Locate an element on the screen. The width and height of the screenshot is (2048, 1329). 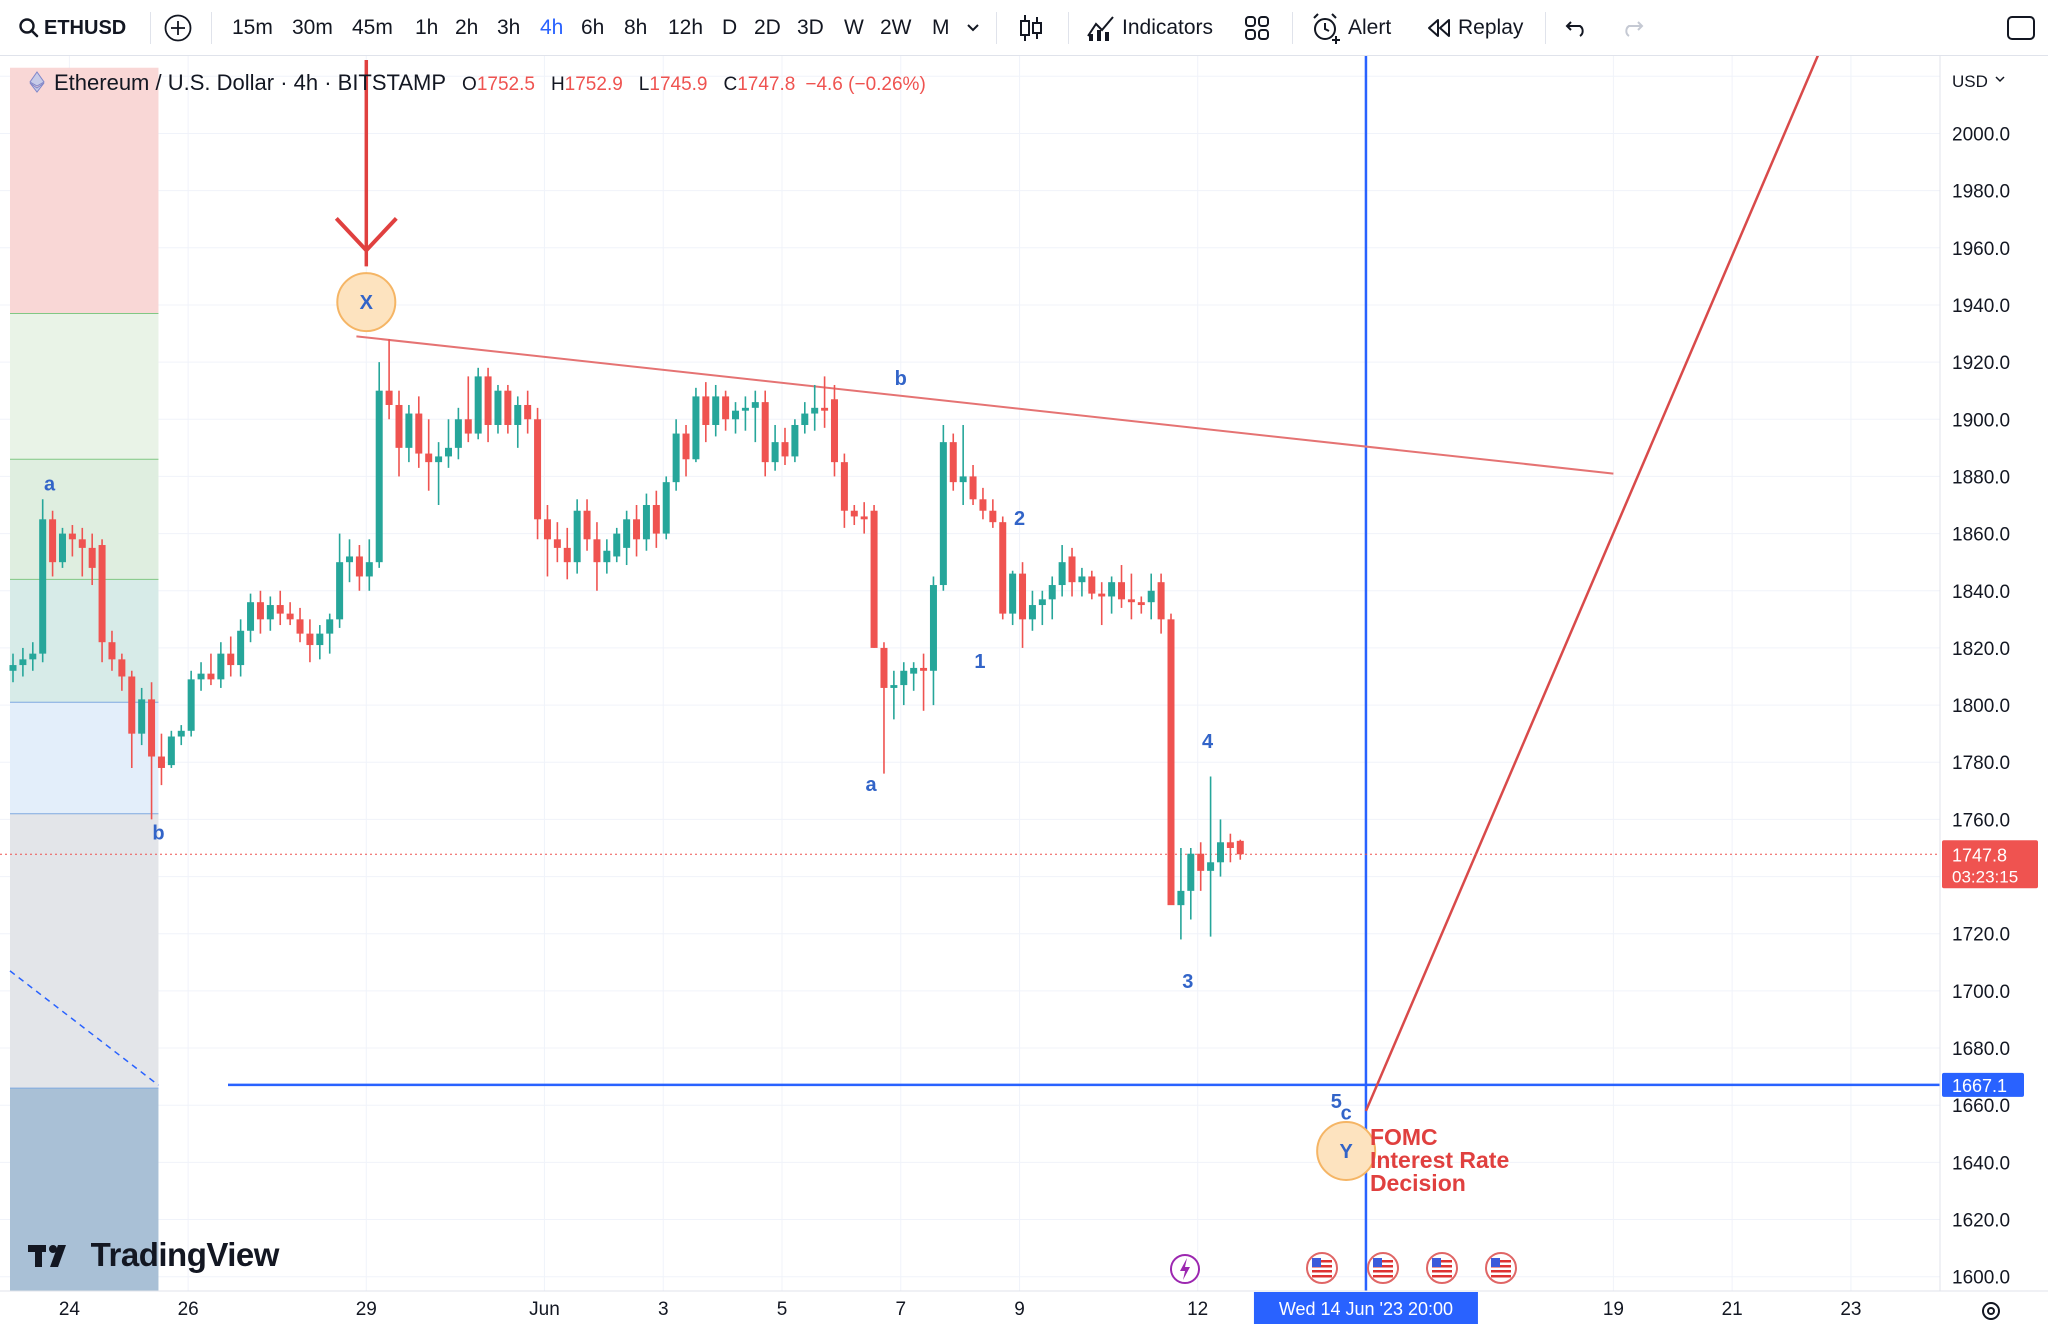
interval-30m: 30m is located at coordinates (312, 27).